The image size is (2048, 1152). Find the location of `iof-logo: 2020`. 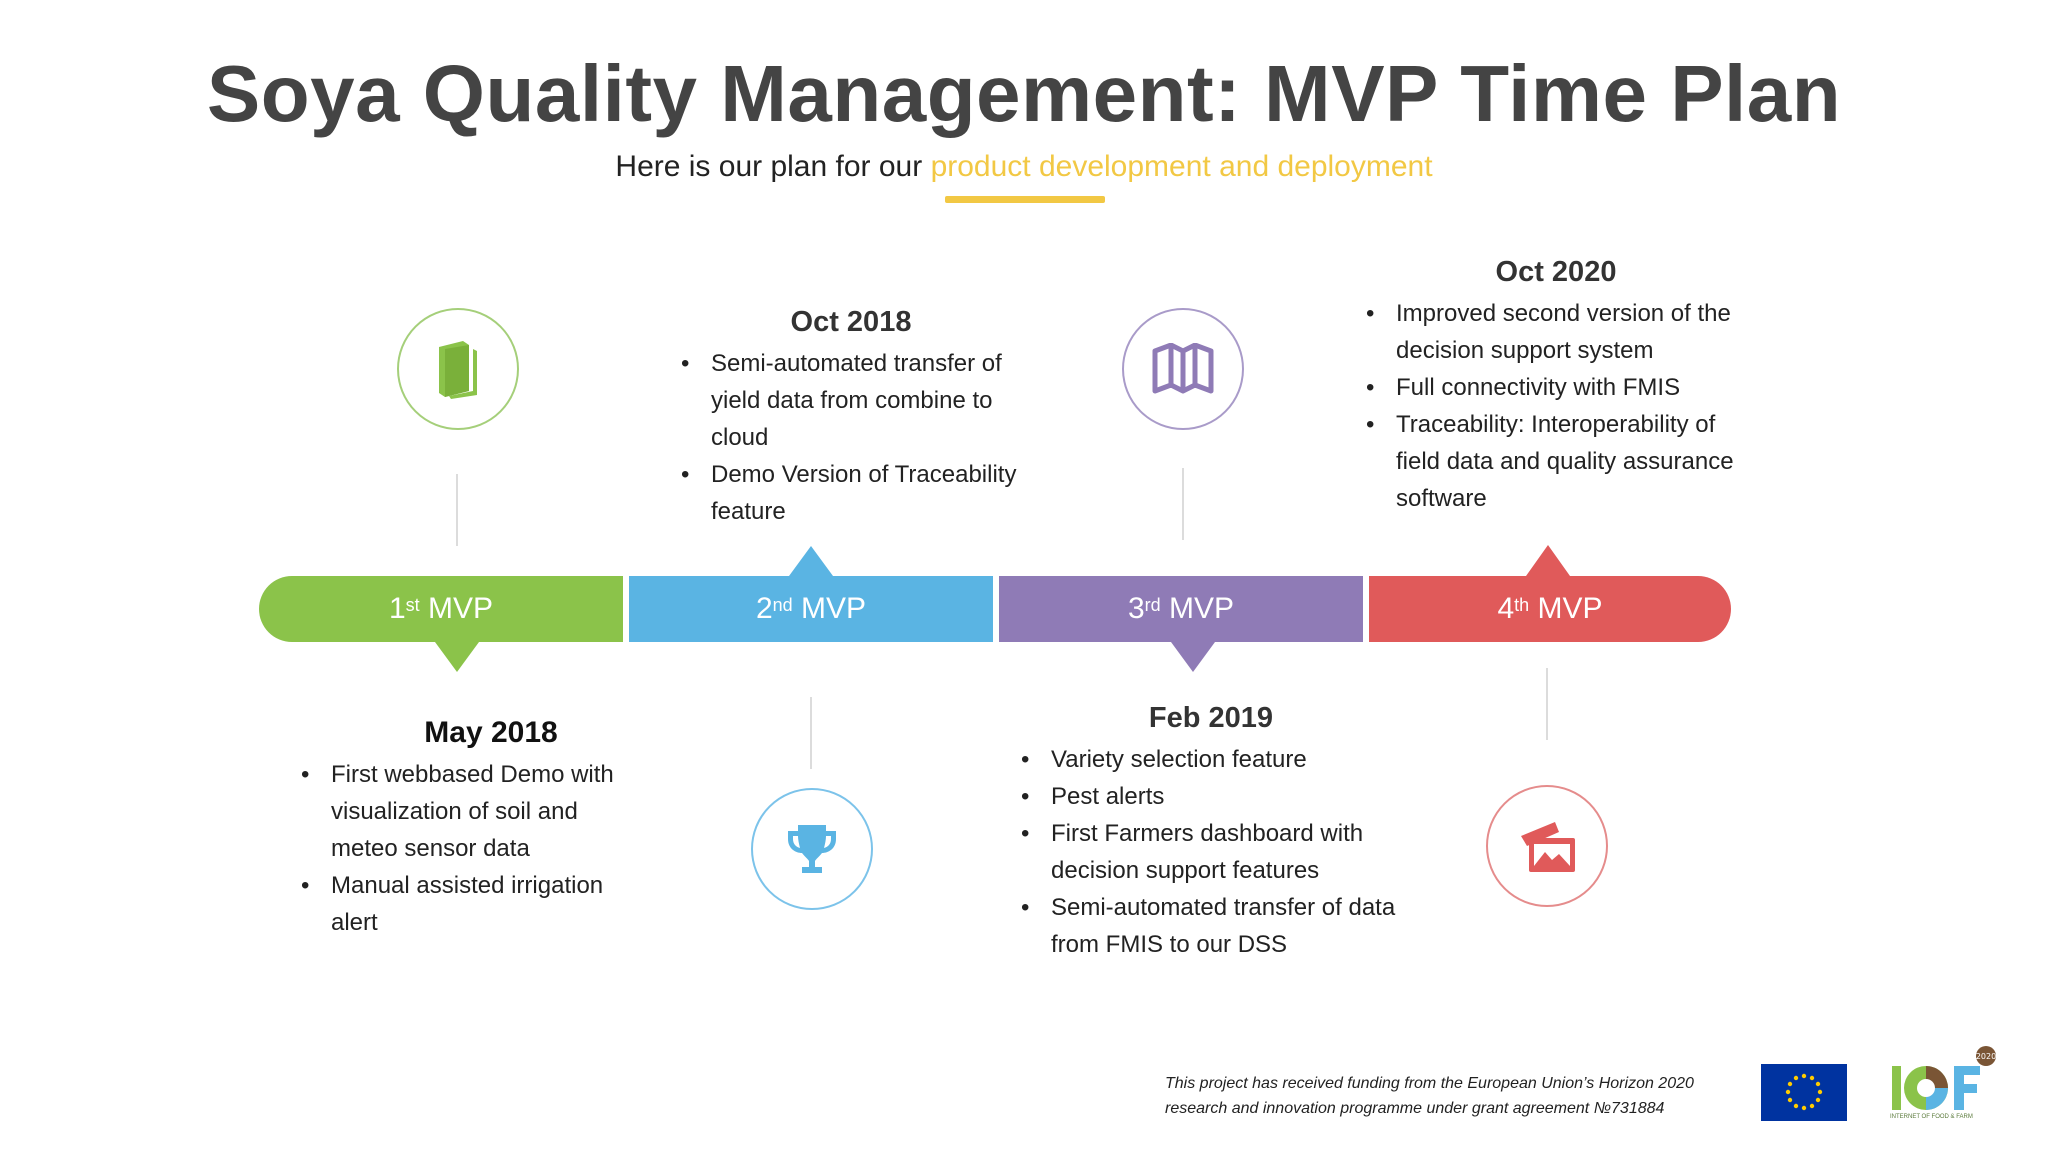

iof-logo: 2020 is located at coordinates (1944, 1078).